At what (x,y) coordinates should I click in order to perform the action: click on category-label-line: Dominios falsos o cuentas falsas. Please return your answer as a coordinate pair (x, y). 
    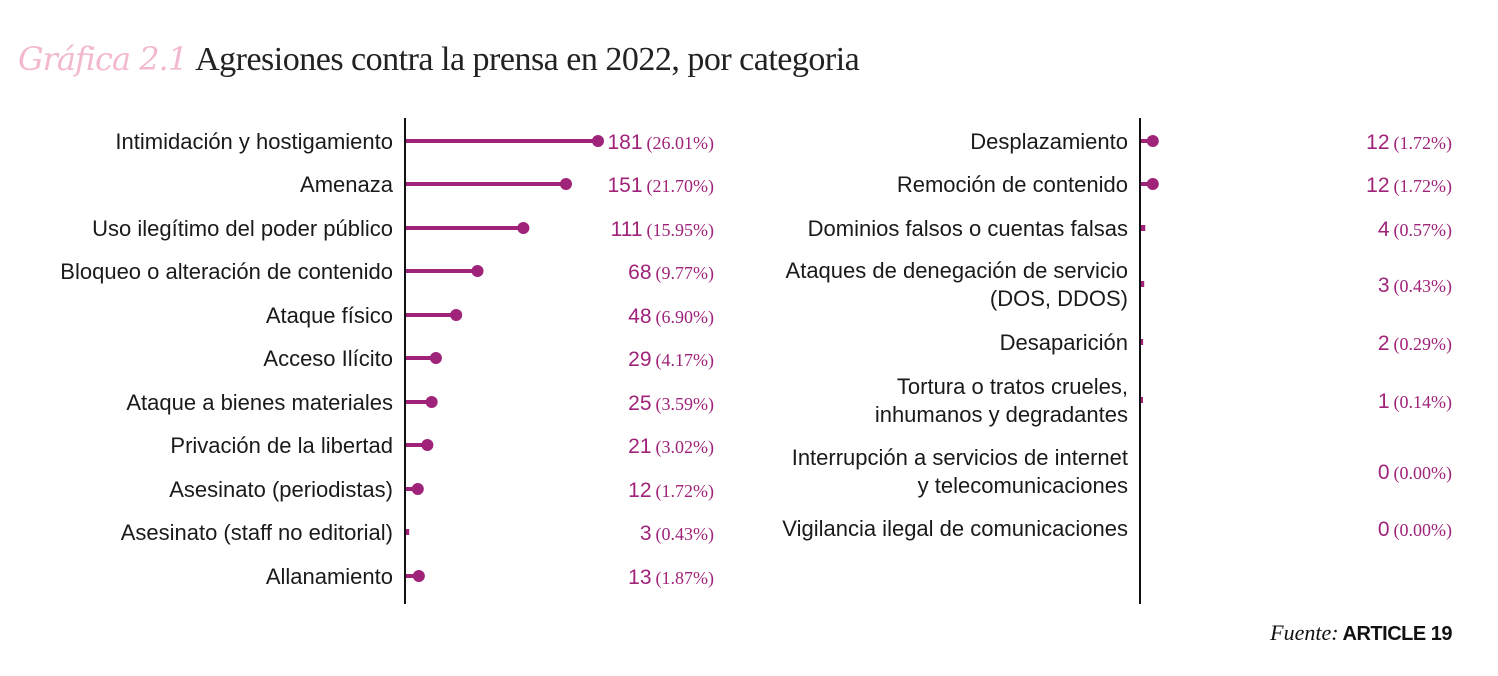
    Looking at the image, I should click on (968, 228).